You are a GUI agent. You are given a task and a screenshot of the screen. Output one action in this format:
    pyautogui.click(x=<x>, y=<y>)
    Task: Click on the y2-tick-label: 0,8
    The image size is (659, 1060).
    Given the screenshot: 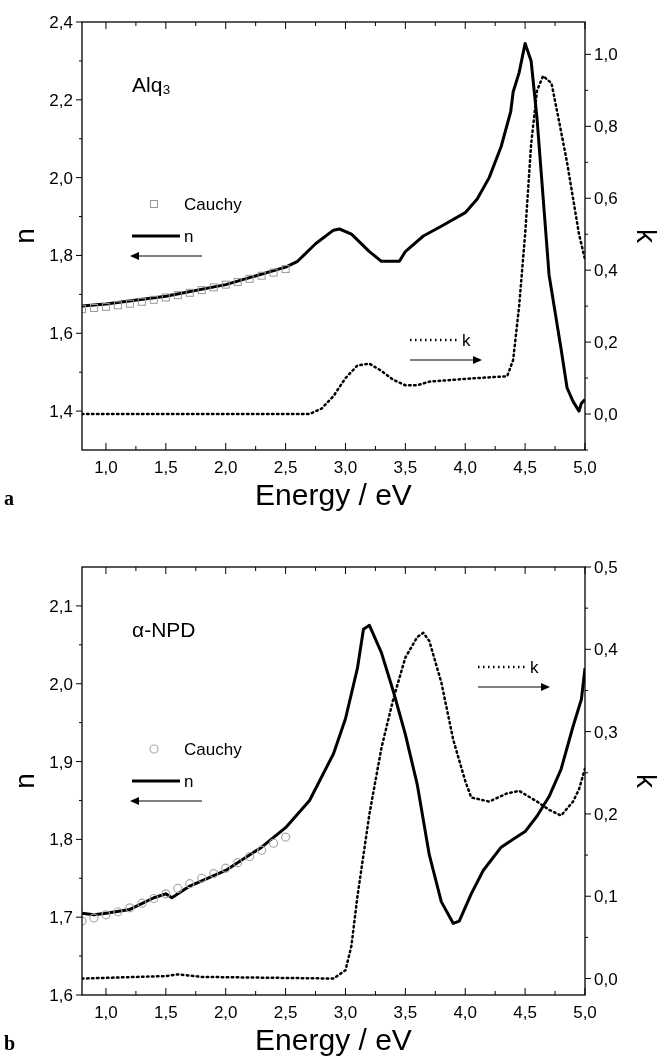 What is the action you would take?
    pyautogui.click(x=606, y=127)
    